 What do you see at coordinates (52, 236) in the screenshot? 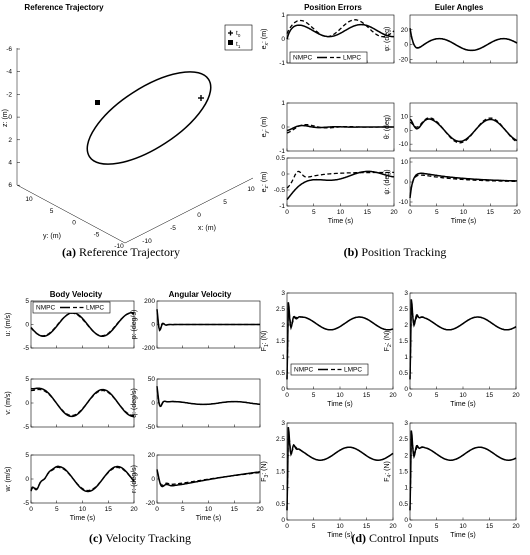
I see `ref-y-label: y: (m)` at bounding box center [52, 236].